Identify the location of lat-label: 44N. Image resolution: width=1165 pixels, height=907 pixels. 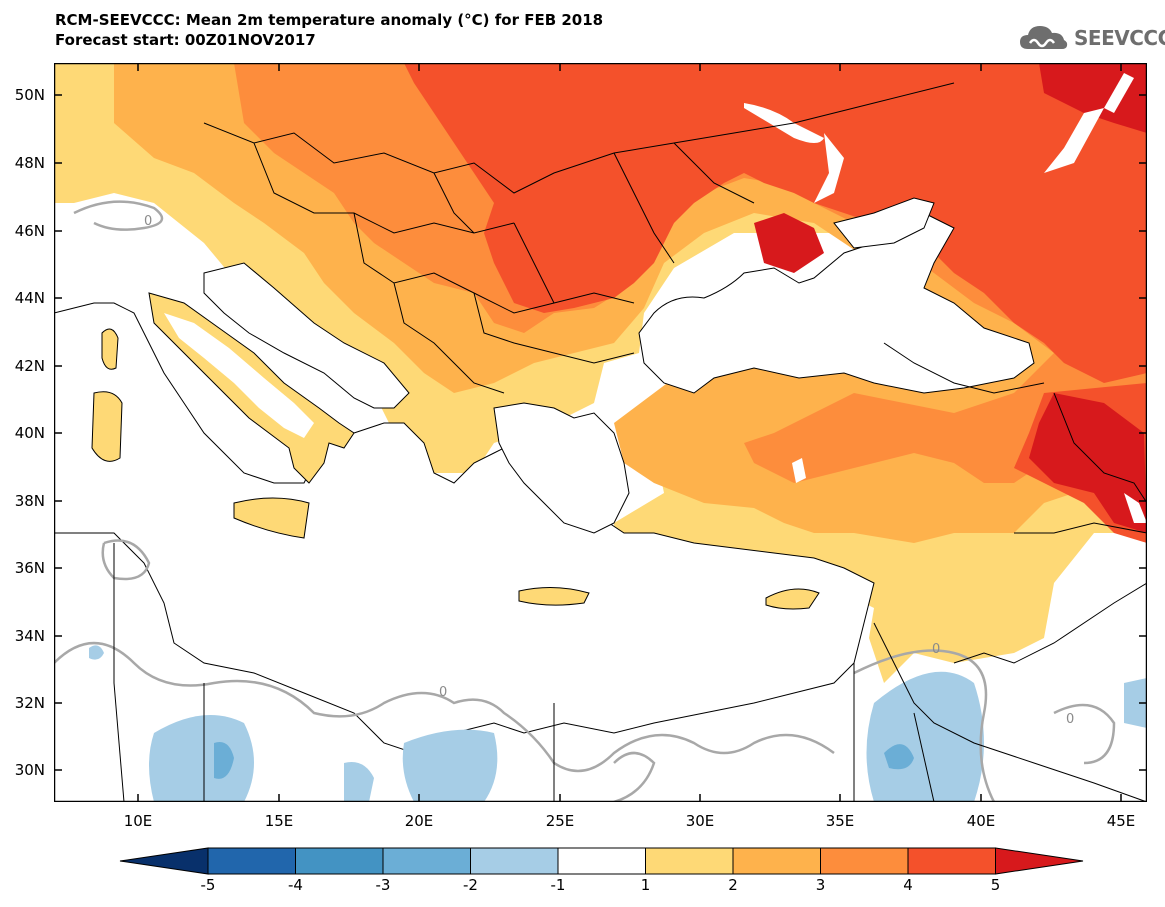
(29, 298).